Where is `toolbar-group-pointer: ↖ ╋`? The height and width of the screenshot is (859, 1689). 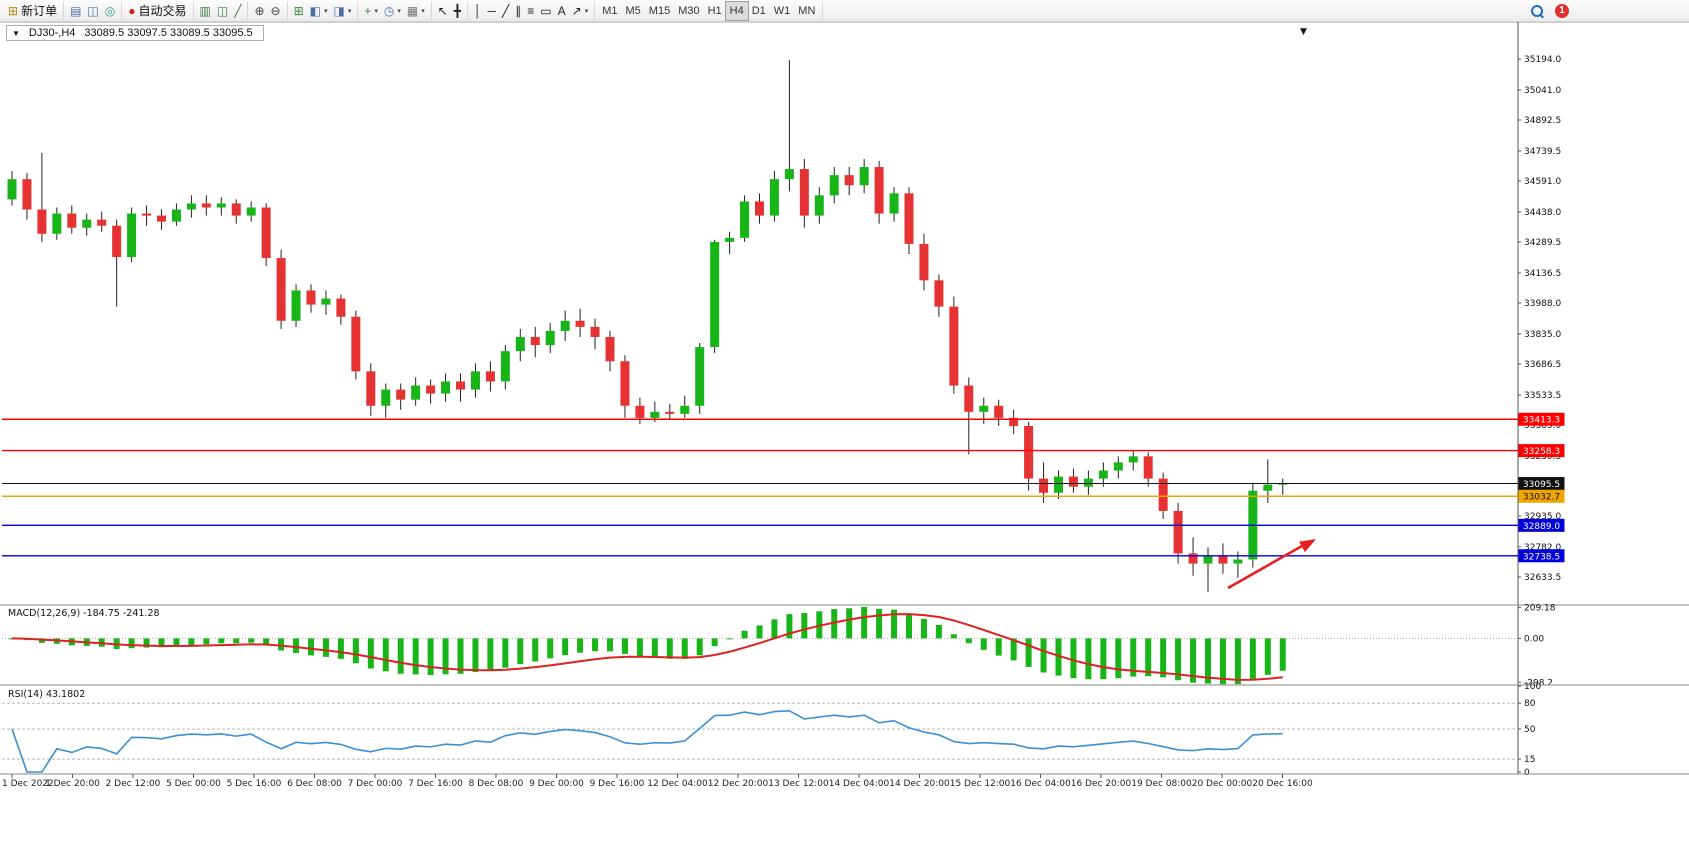 toolbar-group-pointer: ↖ ╋ is located at coordinates (450, 10).